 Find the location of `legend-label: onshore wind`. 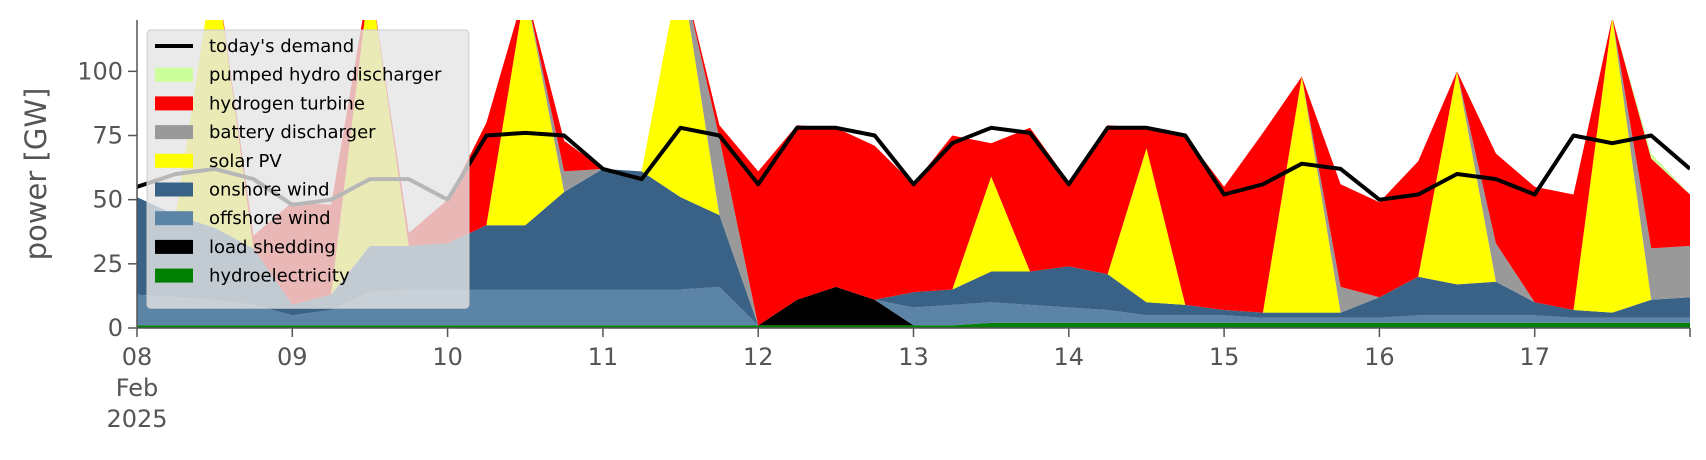

legend-label: onshore wind is located at coordinates (269, 190).